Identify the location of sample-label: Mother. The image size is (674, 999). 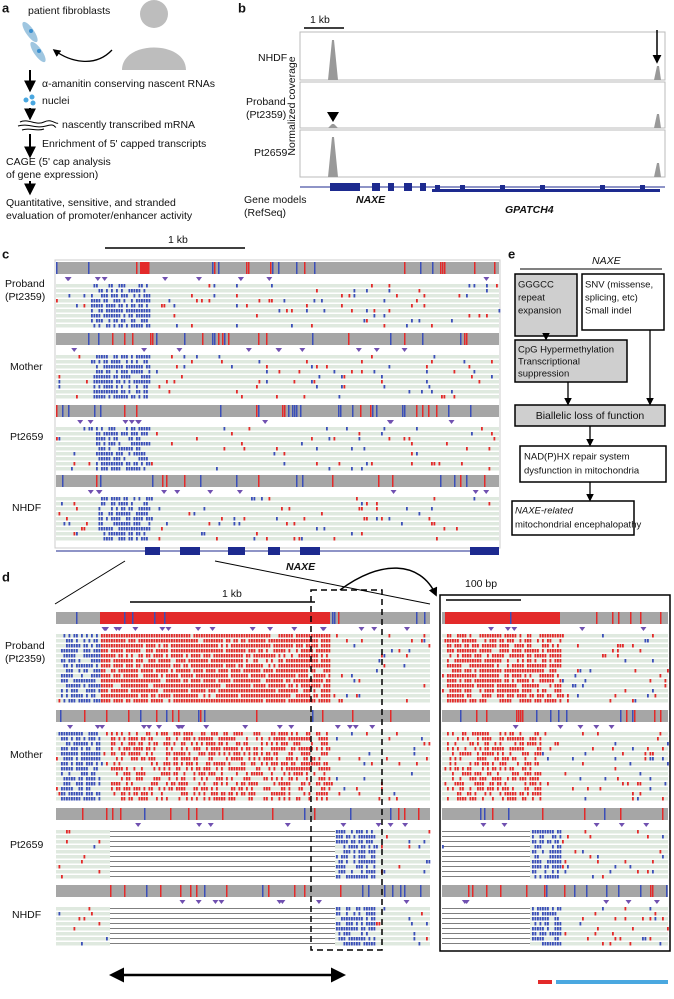
(26, 367).